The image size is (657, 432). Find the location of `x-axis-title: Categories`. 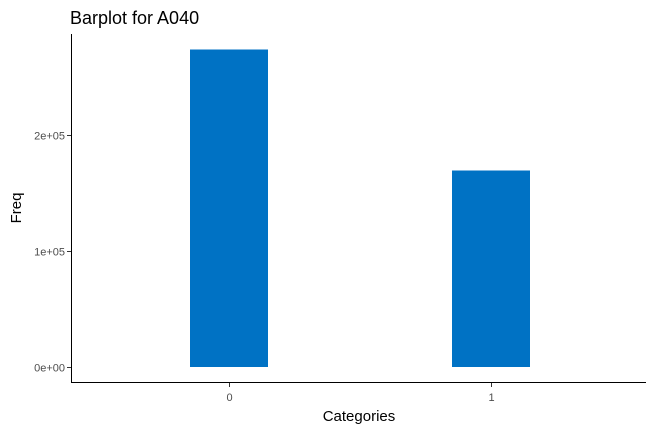

x-axis-title: Categories is located at coordinates (359, 416).